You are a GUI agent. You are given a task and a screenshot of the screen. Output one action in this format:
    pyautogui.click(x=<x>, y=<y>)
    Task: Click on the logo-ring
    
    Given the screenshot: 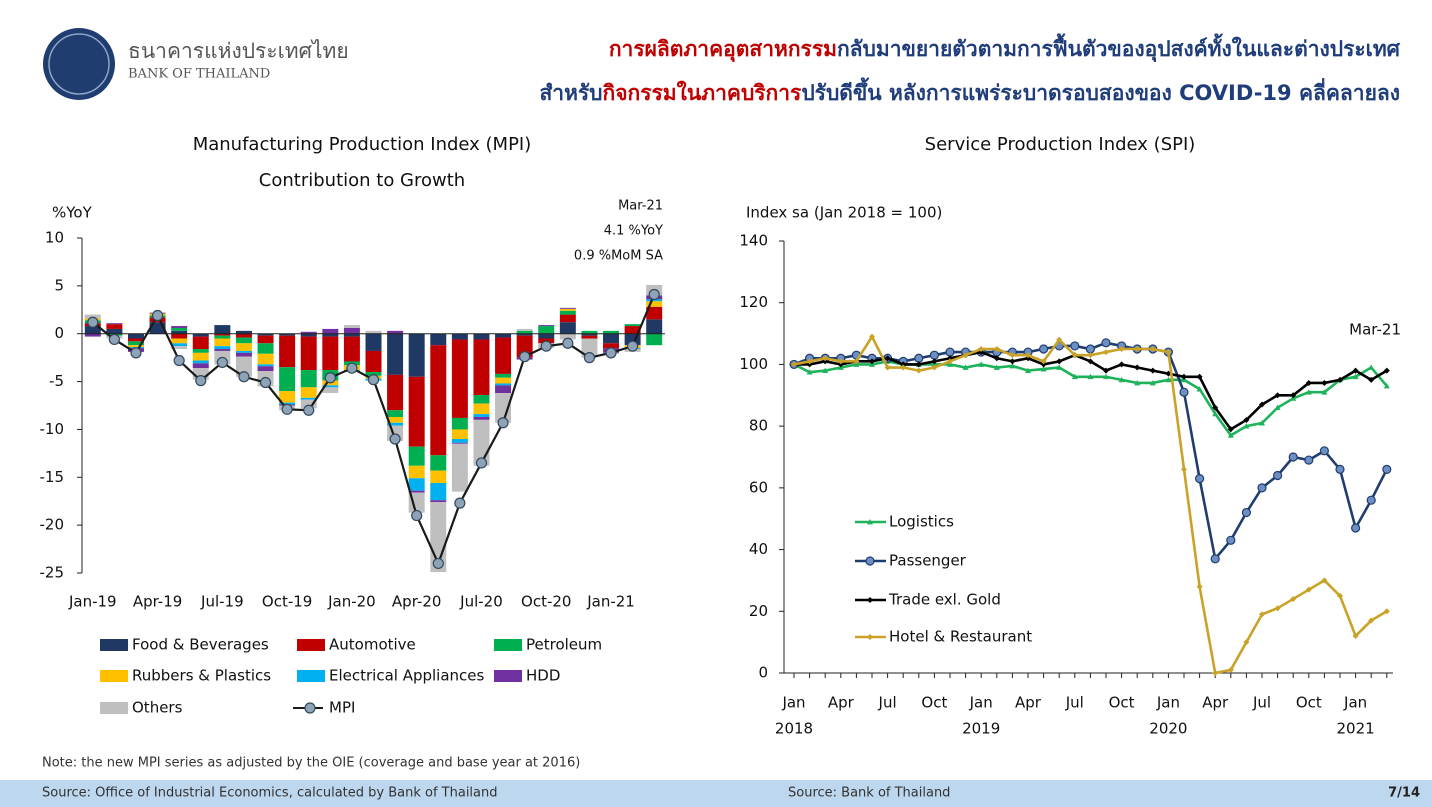 What is the action you would take?
    pyautogui.click(x=79, y=64)
    